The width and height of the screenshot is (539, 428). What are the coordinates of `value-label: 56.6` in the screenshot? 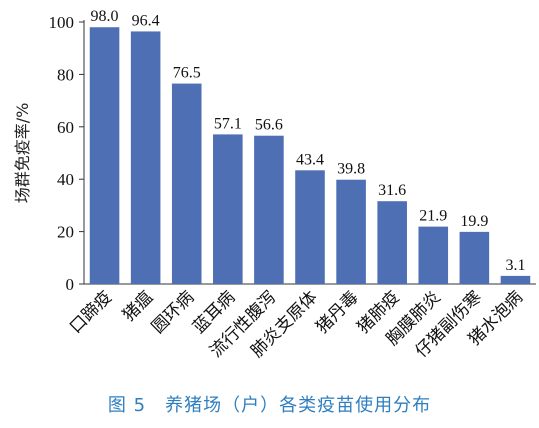 It's located at (269, 125).